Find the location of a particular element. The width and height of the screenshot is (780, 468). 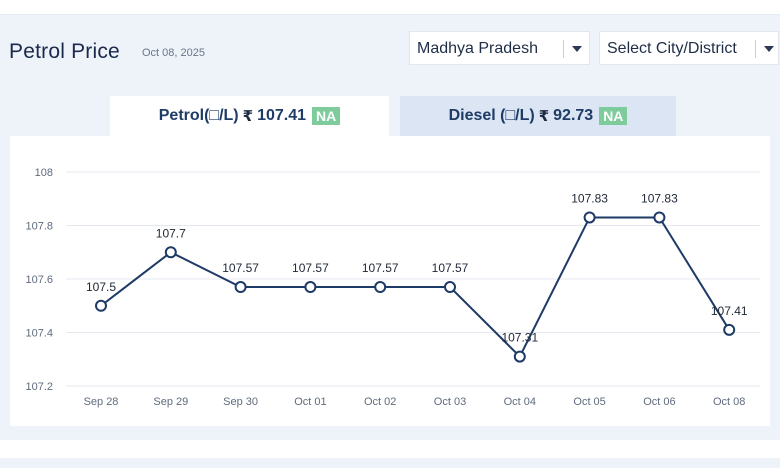

next-section is located at coordinates (390, 463).